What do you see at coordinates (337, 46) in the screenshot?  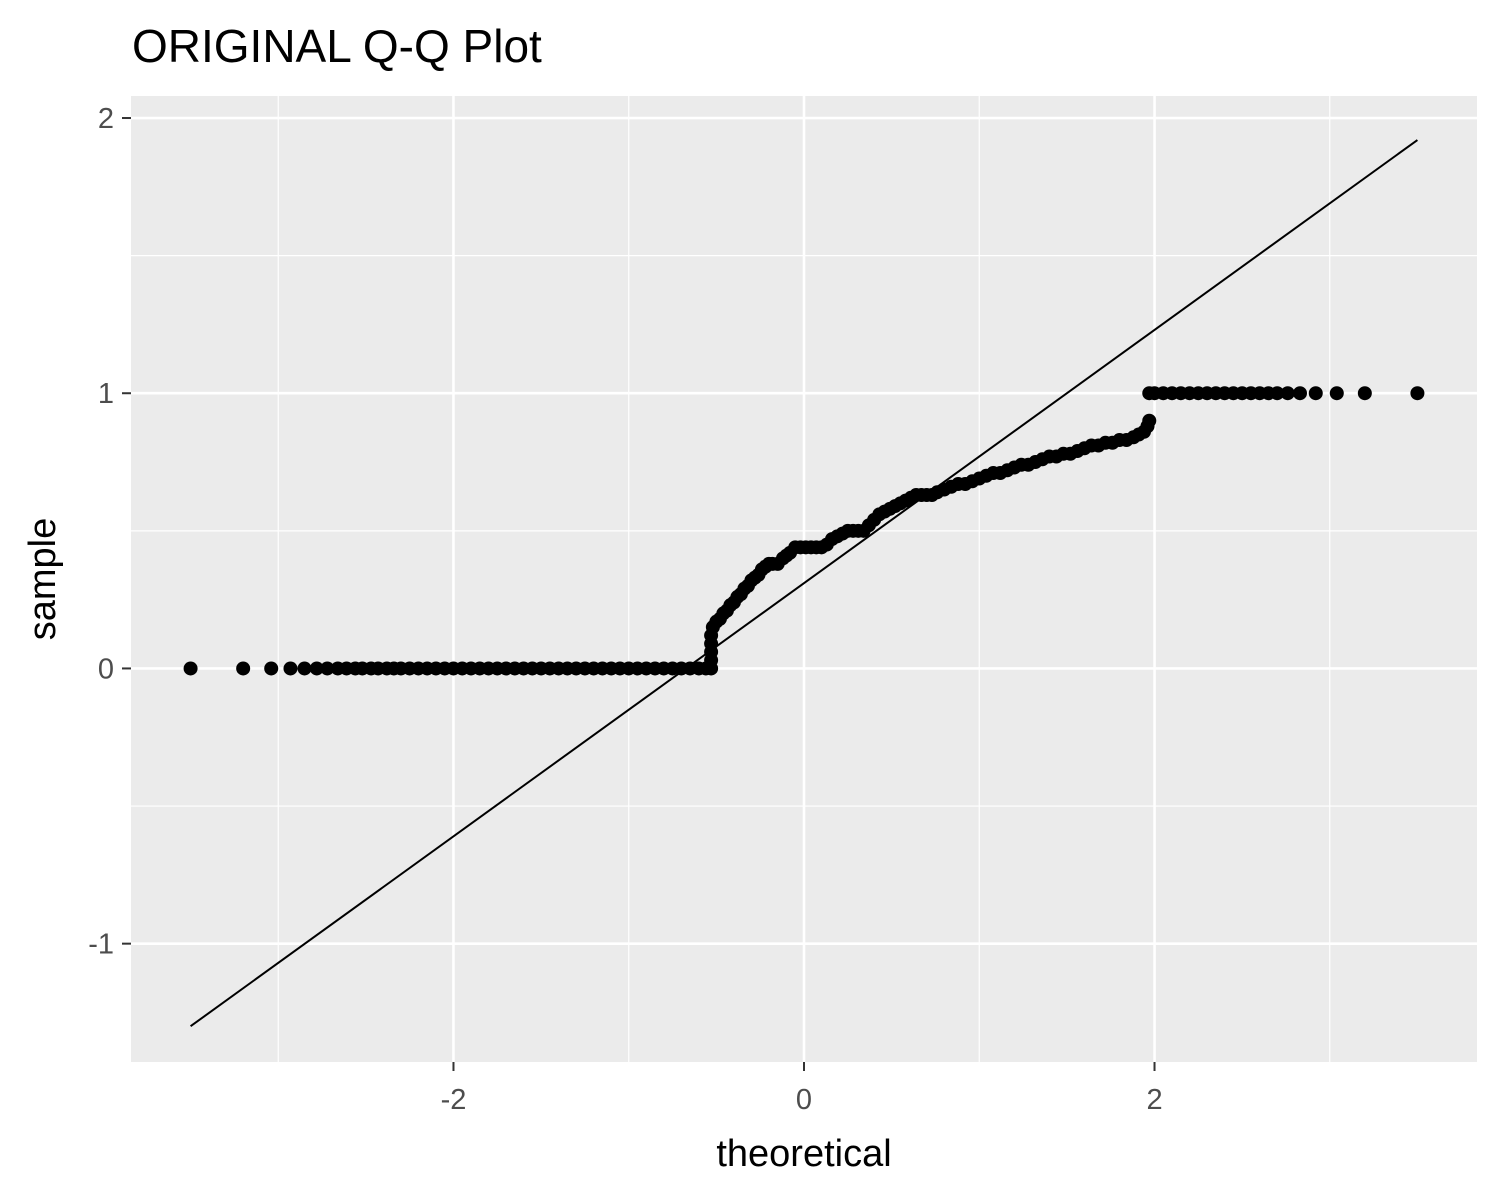 I see `chart-title: ORIGINAL Q-Q Plot` at bounding box center [337, 46].